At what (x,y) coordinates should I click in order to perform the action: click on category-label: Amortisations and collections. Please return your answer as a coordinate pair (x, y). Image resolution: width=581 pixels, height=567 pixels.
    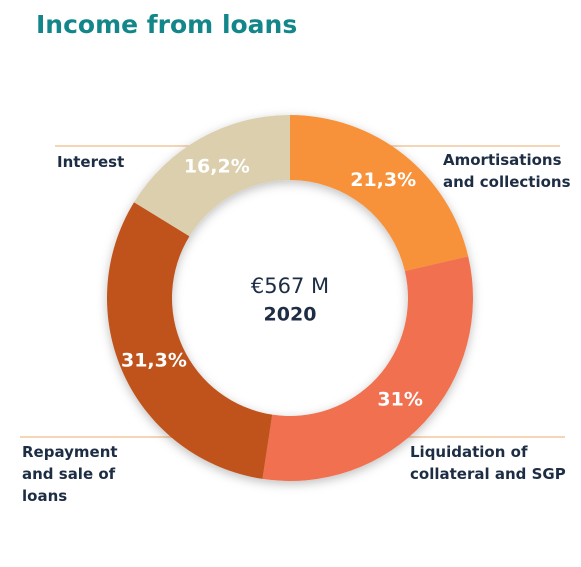
    Looking at the image, I should click on (507, 171).